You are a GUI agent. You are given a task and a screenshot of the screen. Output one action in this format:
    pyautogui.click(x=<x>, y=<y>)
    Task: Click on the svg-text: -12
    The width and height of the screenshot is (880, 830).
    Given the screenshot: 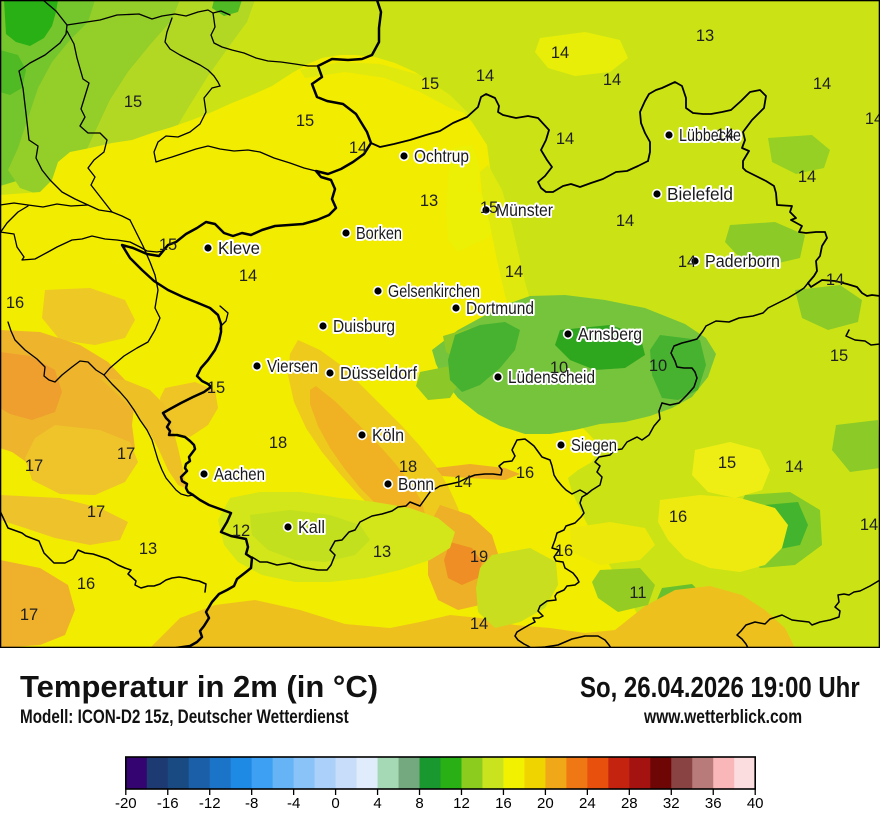 What is the action you would take?
    pyautogui.click(x=210, y=803)
    